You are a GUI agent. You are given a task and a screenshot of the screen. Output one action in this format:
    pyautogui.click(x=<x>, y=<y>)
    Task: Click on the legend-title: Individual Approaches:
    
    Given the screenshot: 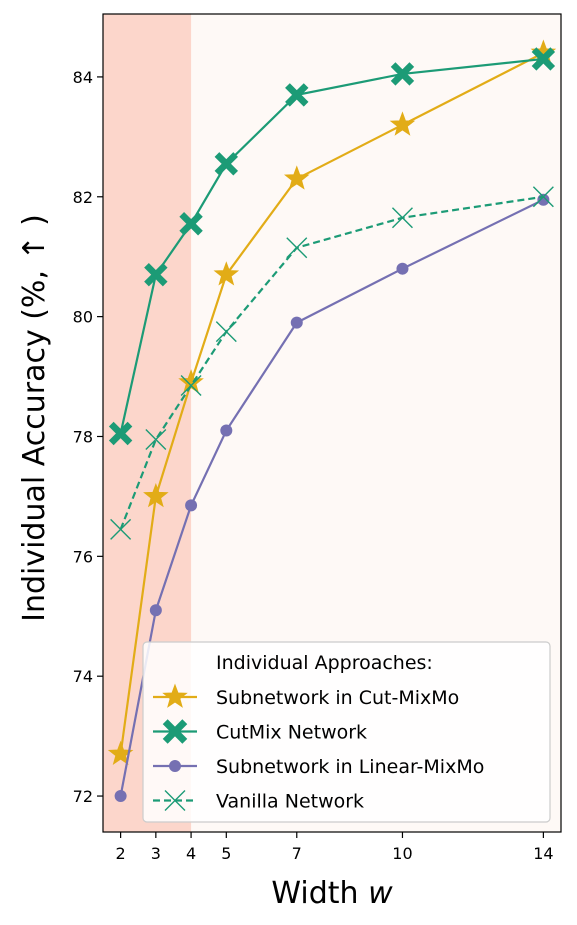 What is the action you would take?
    pyautogui.click(x=324, y=663)
    